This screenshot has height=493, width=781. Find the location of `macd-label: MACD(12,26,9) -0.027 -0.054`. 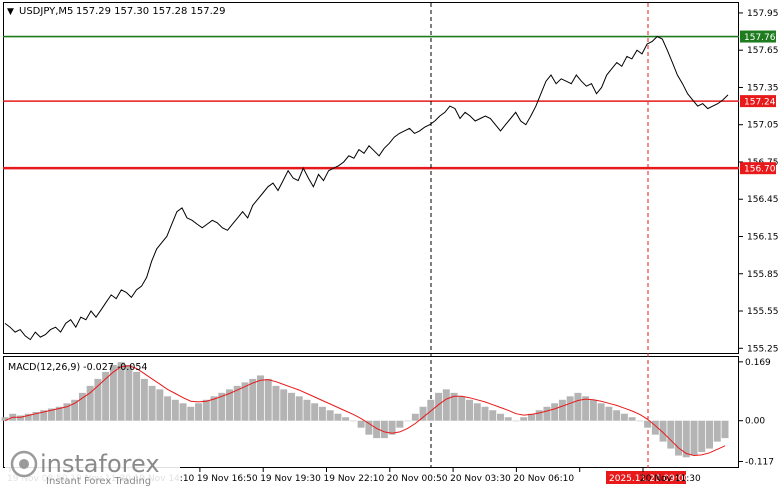

macd-label: MACD(12,26,9) -0.027 -0.054 is located at coordinates (77, 367).